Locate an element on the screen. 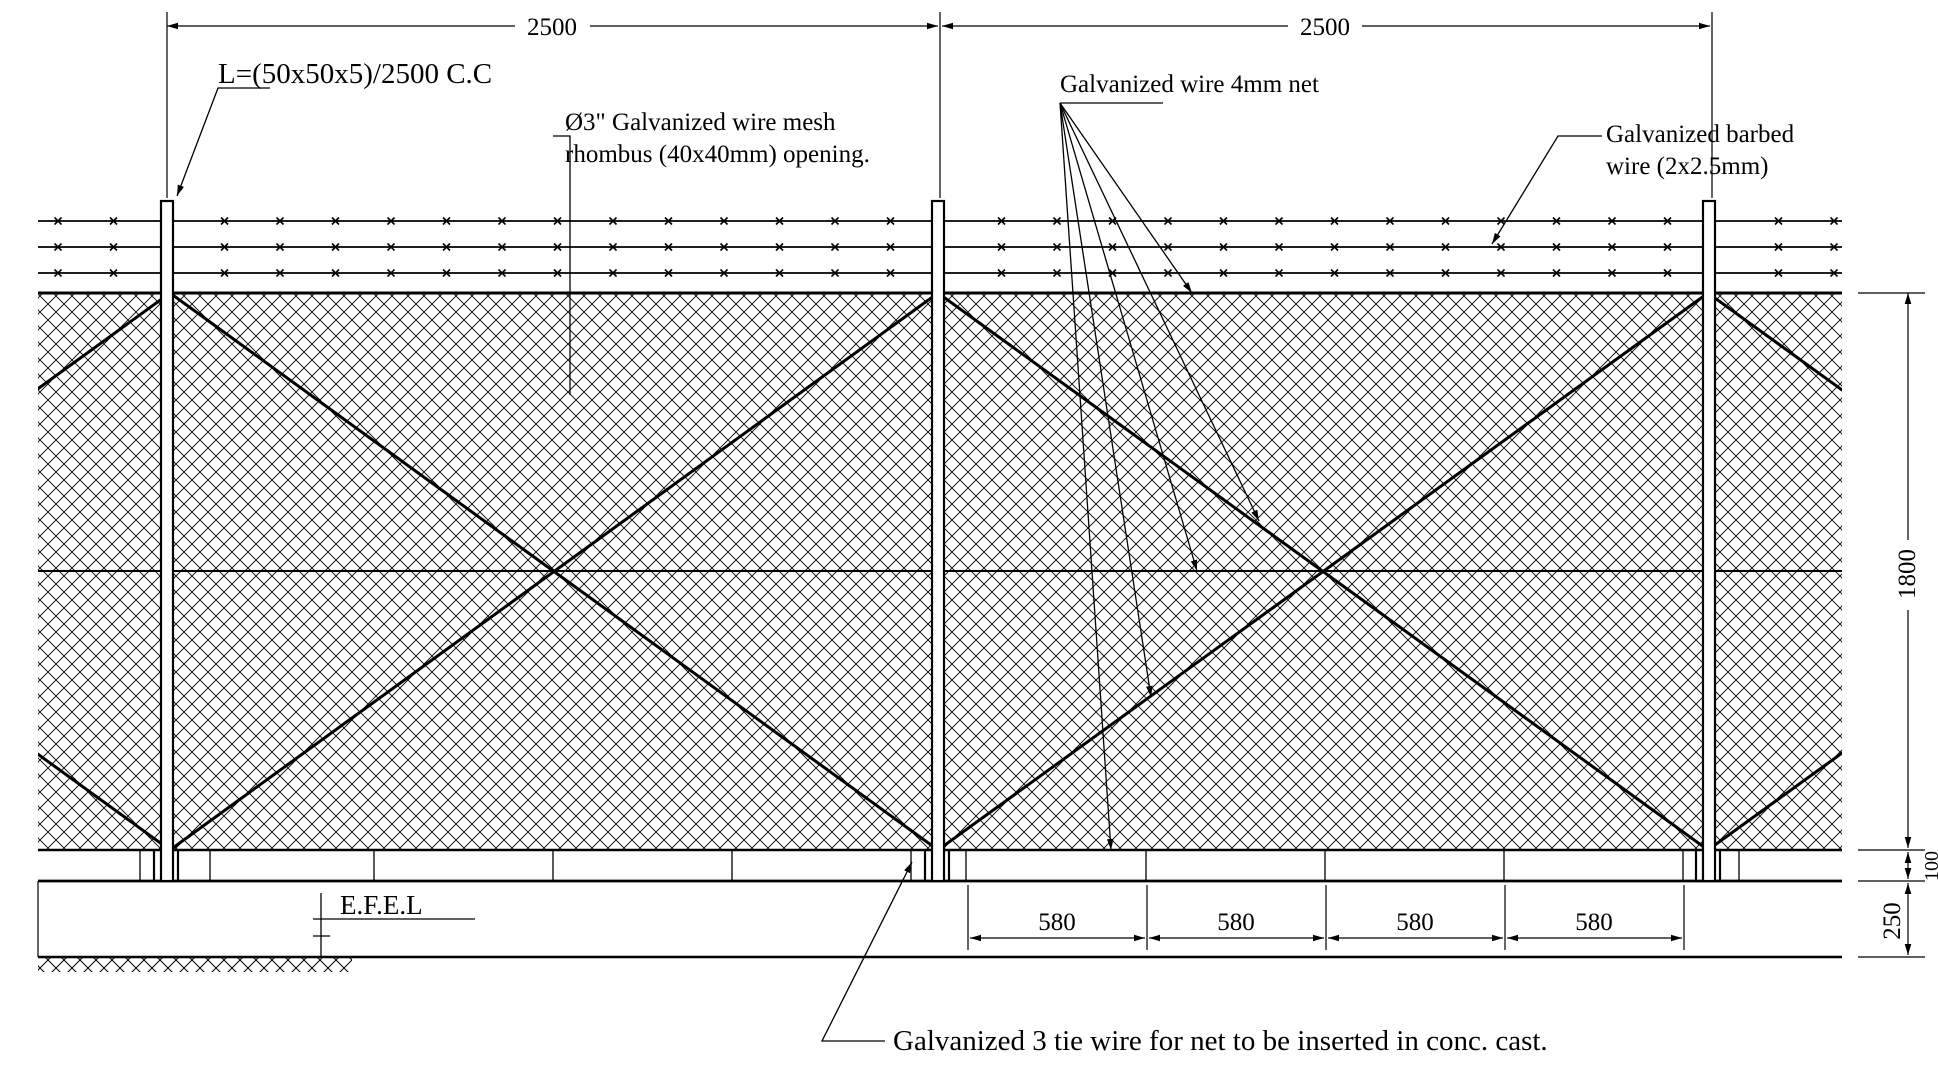 The height and width of the screenshot is (1065, 1938). span-left-dimension: 2500 is located at coordinates (552, 27).